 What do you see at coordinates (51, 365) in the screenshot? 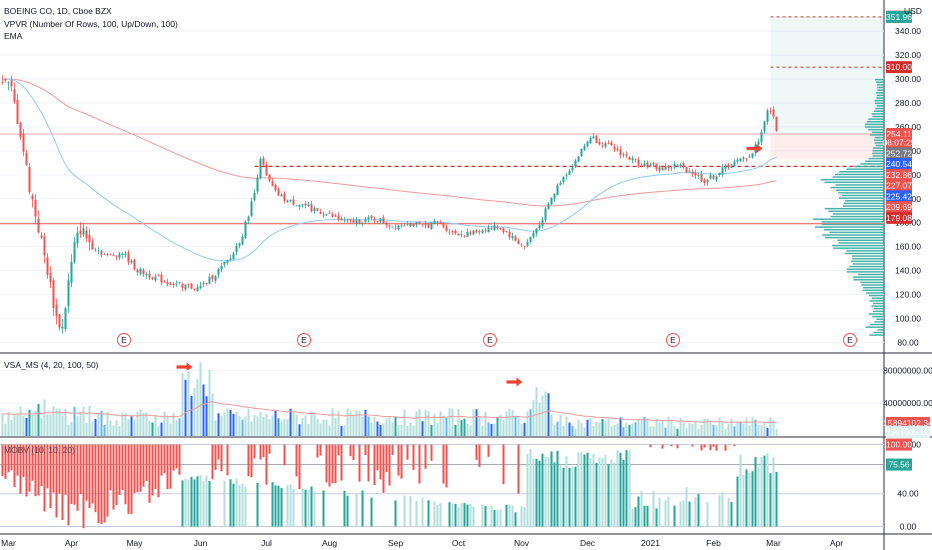
I see `vsa-title: VSA_MS (4, 20, 100, 50)` at bounding box center [51, 365].